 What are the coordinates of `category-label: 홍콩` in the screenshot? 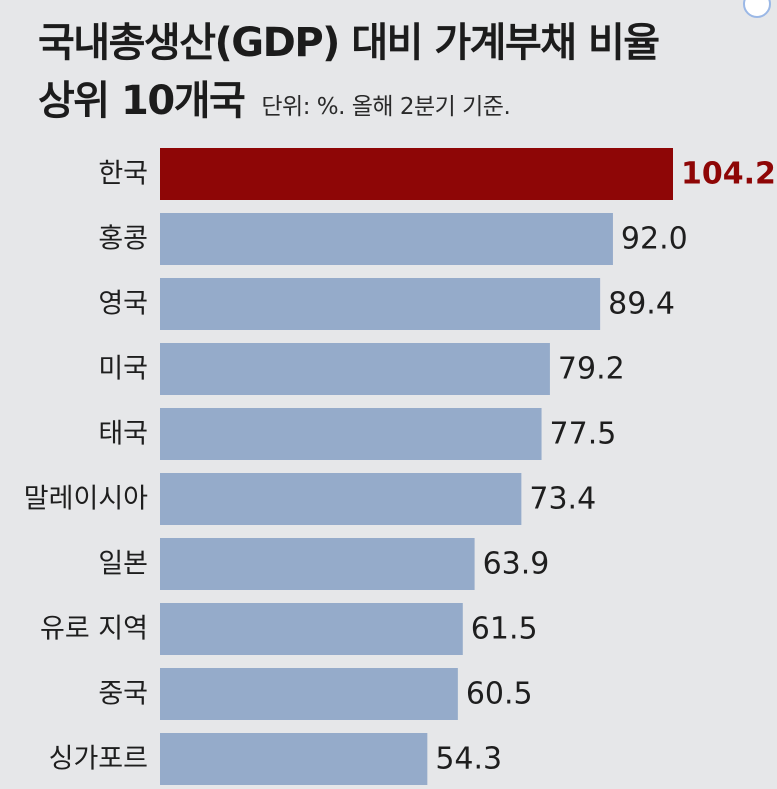 It's located at (123, 239).